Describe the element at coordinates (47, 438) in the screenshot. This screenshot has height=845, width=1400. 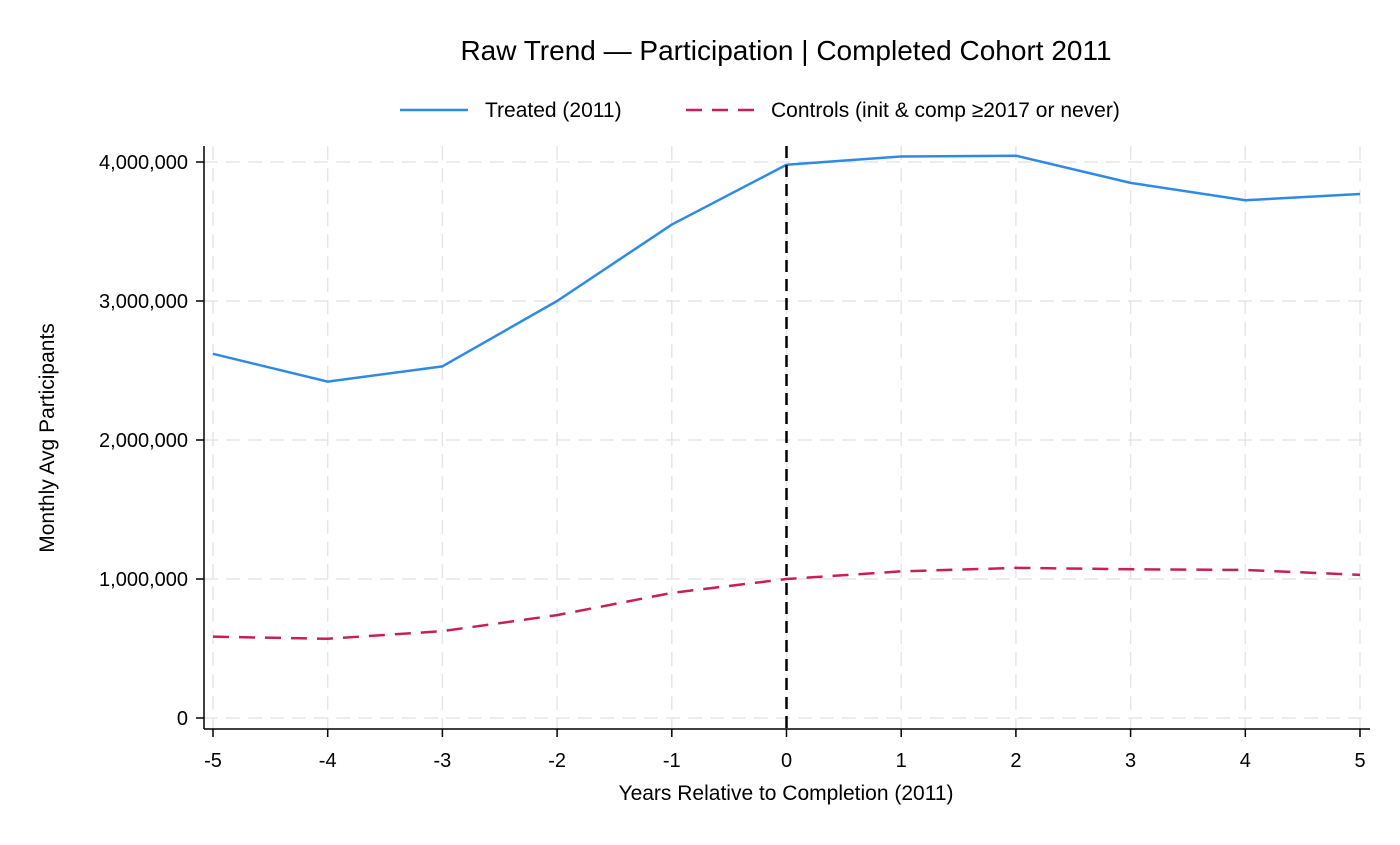
I see `y-axis-label: Monthly Avg Participants` at that location.